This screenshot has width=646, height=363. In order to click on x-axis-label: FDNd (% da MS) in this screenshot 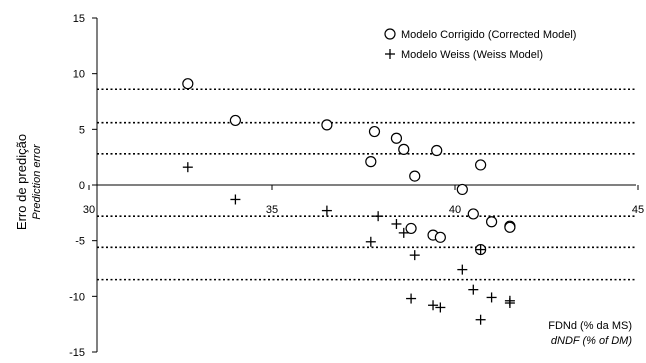, I will do `click(590, 326)`.